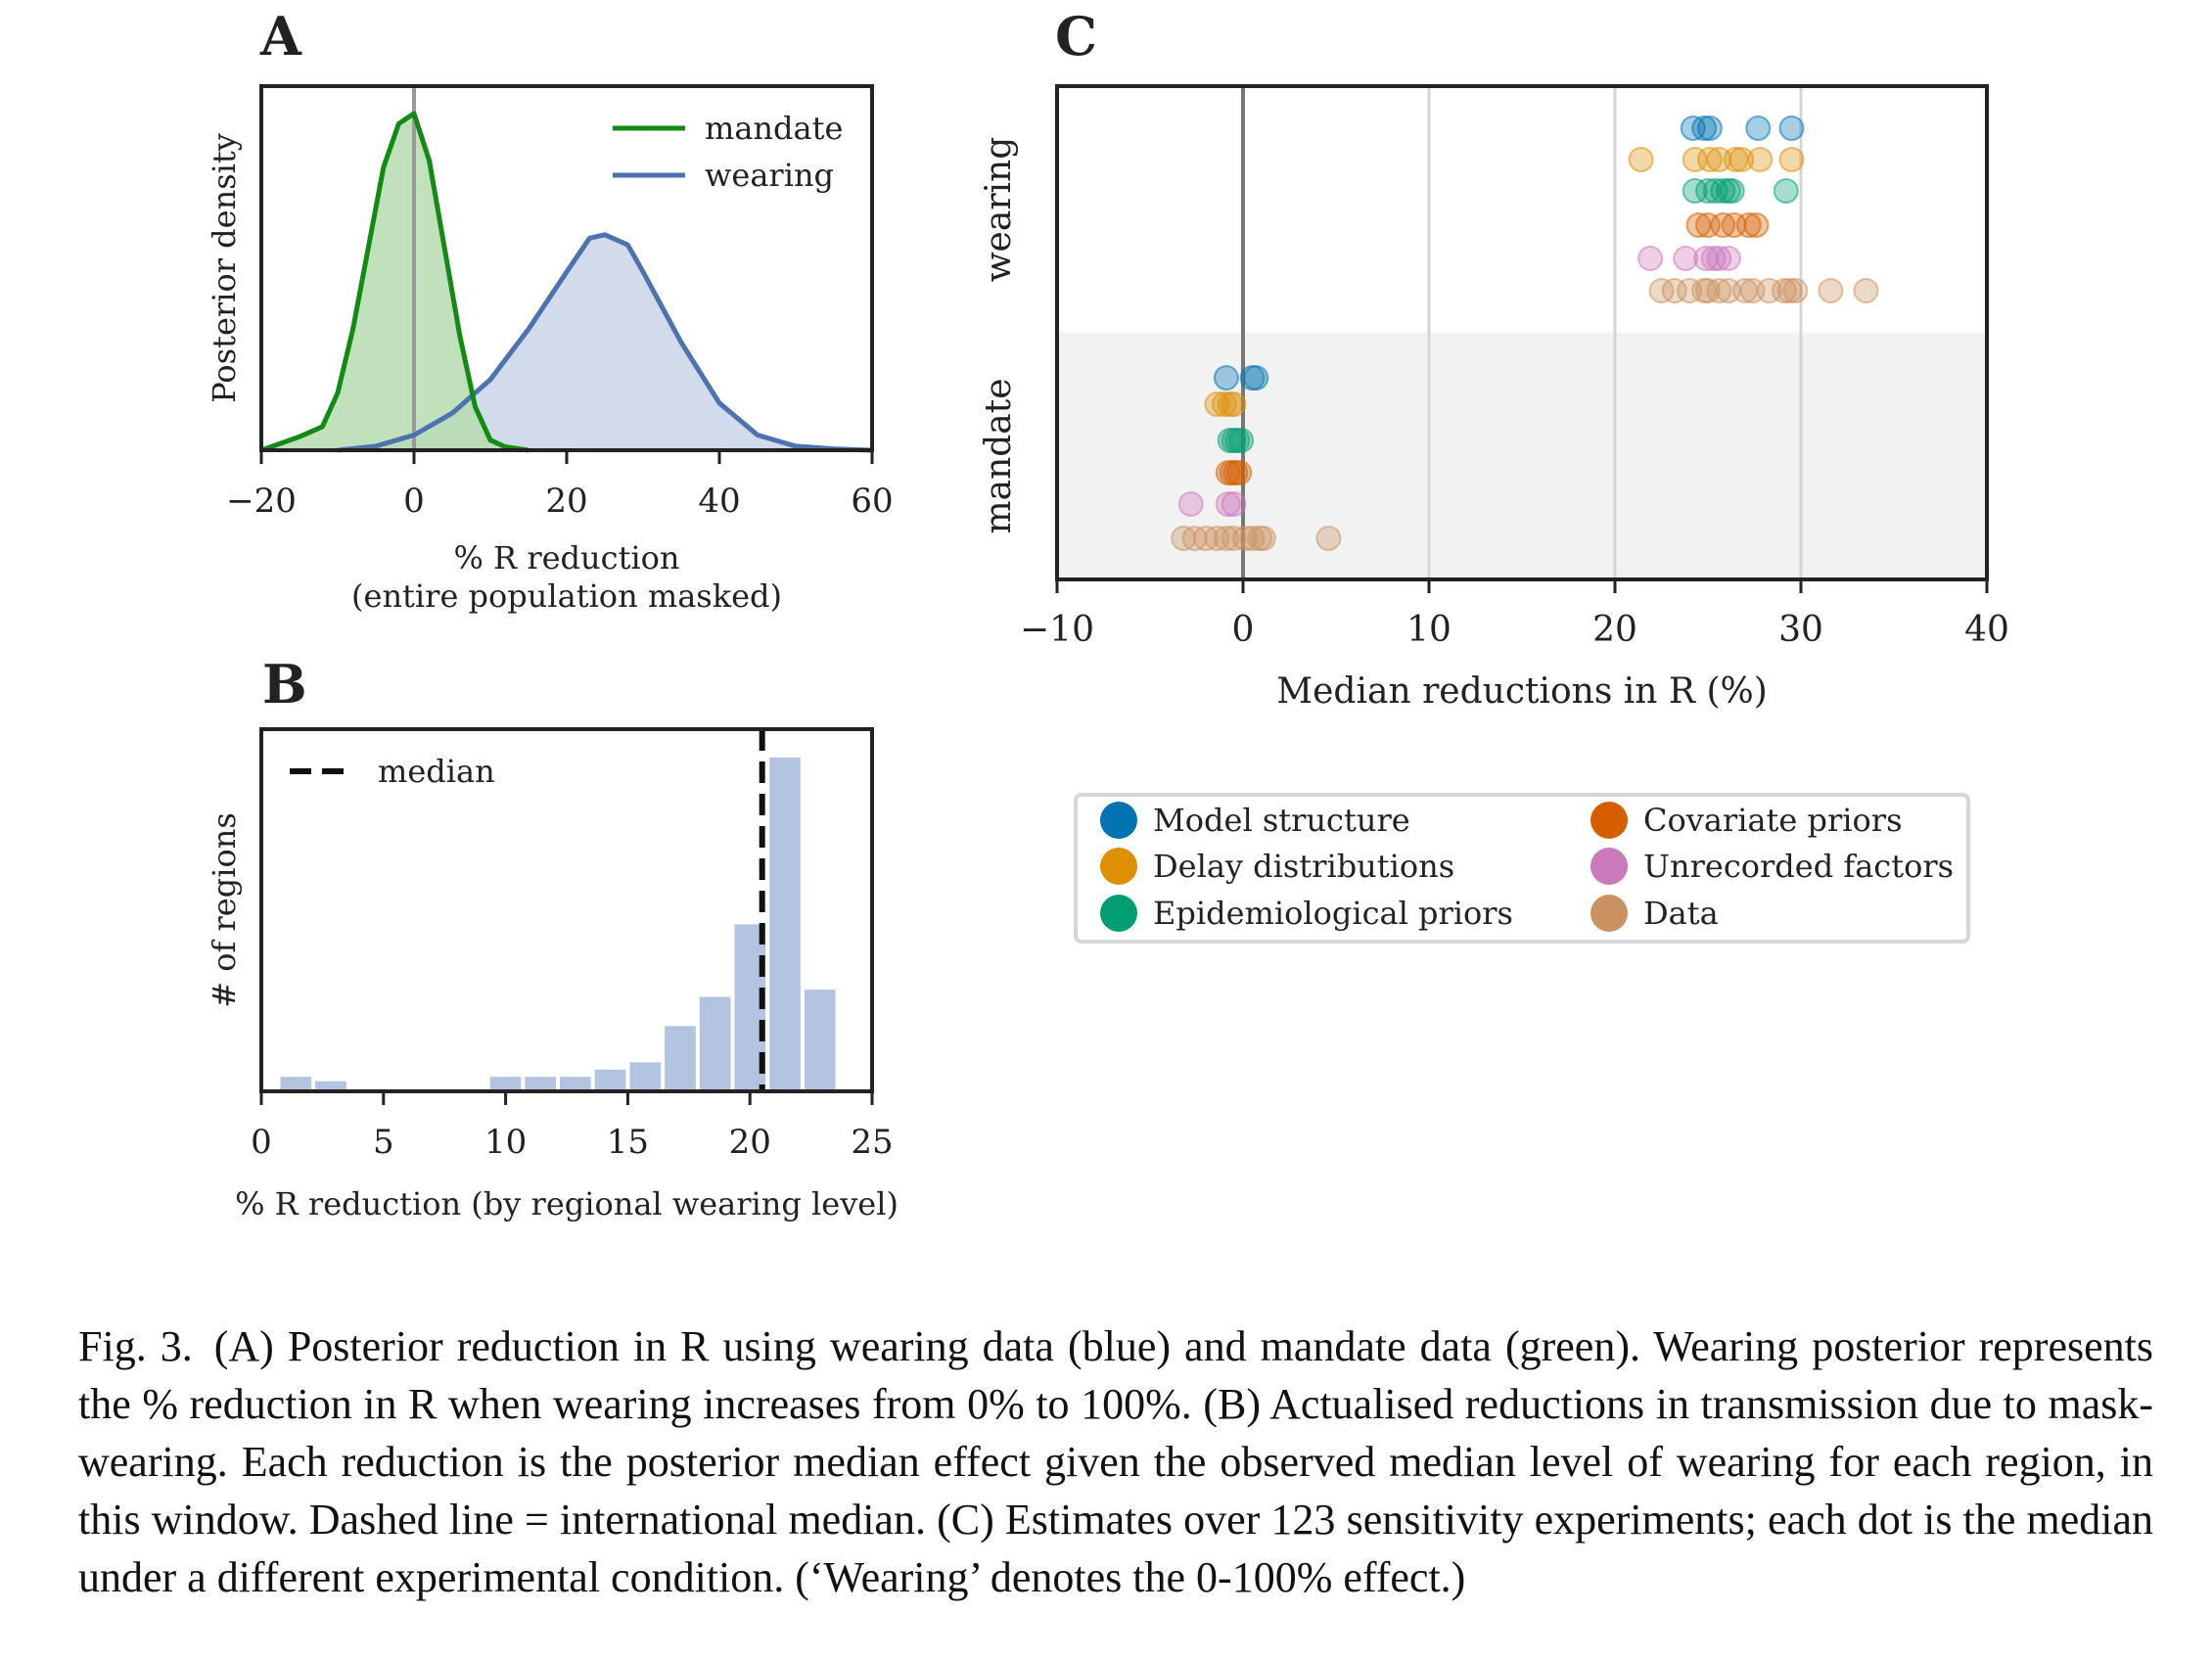  Describe the element at coordinates (872, 1142) in the screenshot. I see `x-tick-label: 25` at that location.